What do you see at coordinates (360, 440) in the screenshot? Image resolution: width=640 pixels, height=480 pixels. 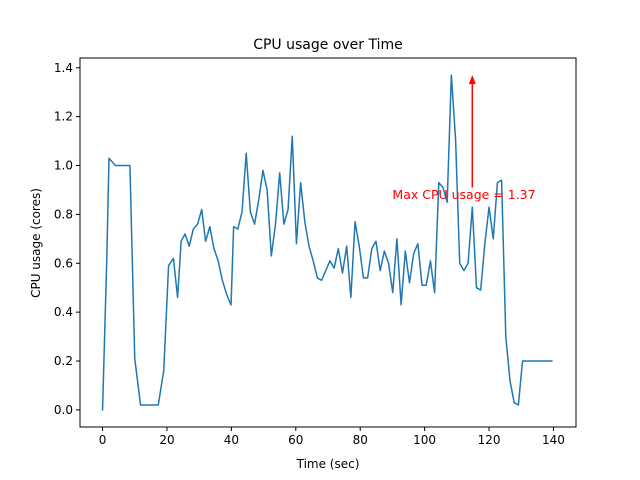 I see `x-tick-label: 80` at bounding box center [360, 440].